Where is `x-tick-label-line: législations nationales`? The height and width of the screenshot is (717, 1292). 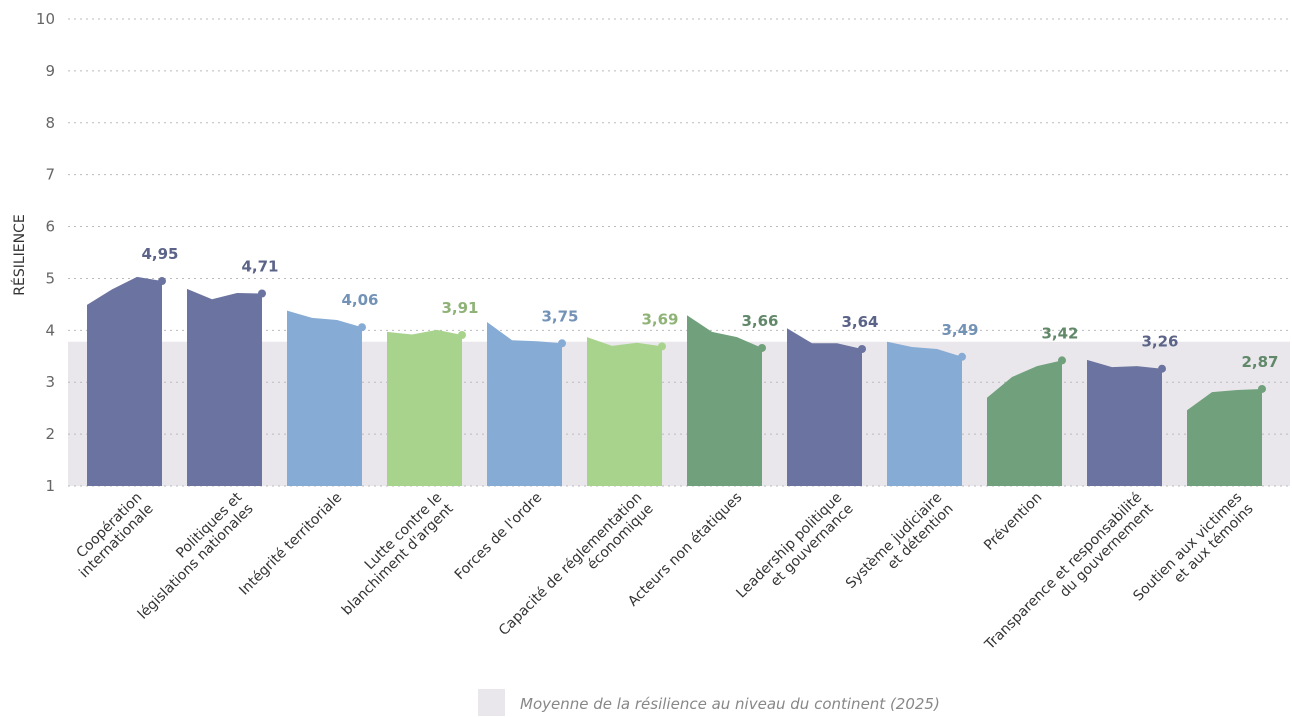
x-tick-label-line: législations nationales is located at coordinates (196, 562).